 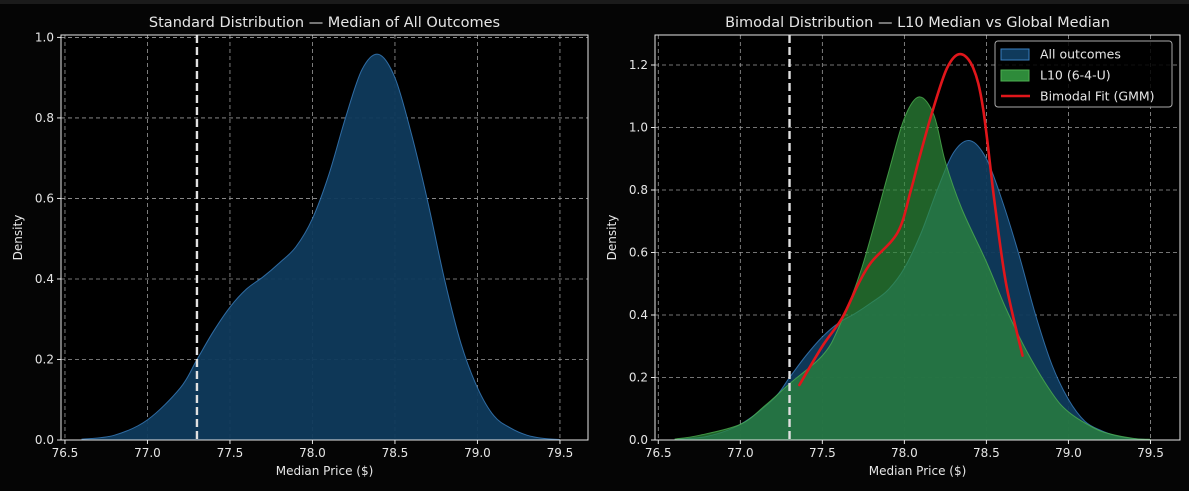 I want to click on legend-label: Bimodal Fit (GMM), so click(x=1097, y=96).